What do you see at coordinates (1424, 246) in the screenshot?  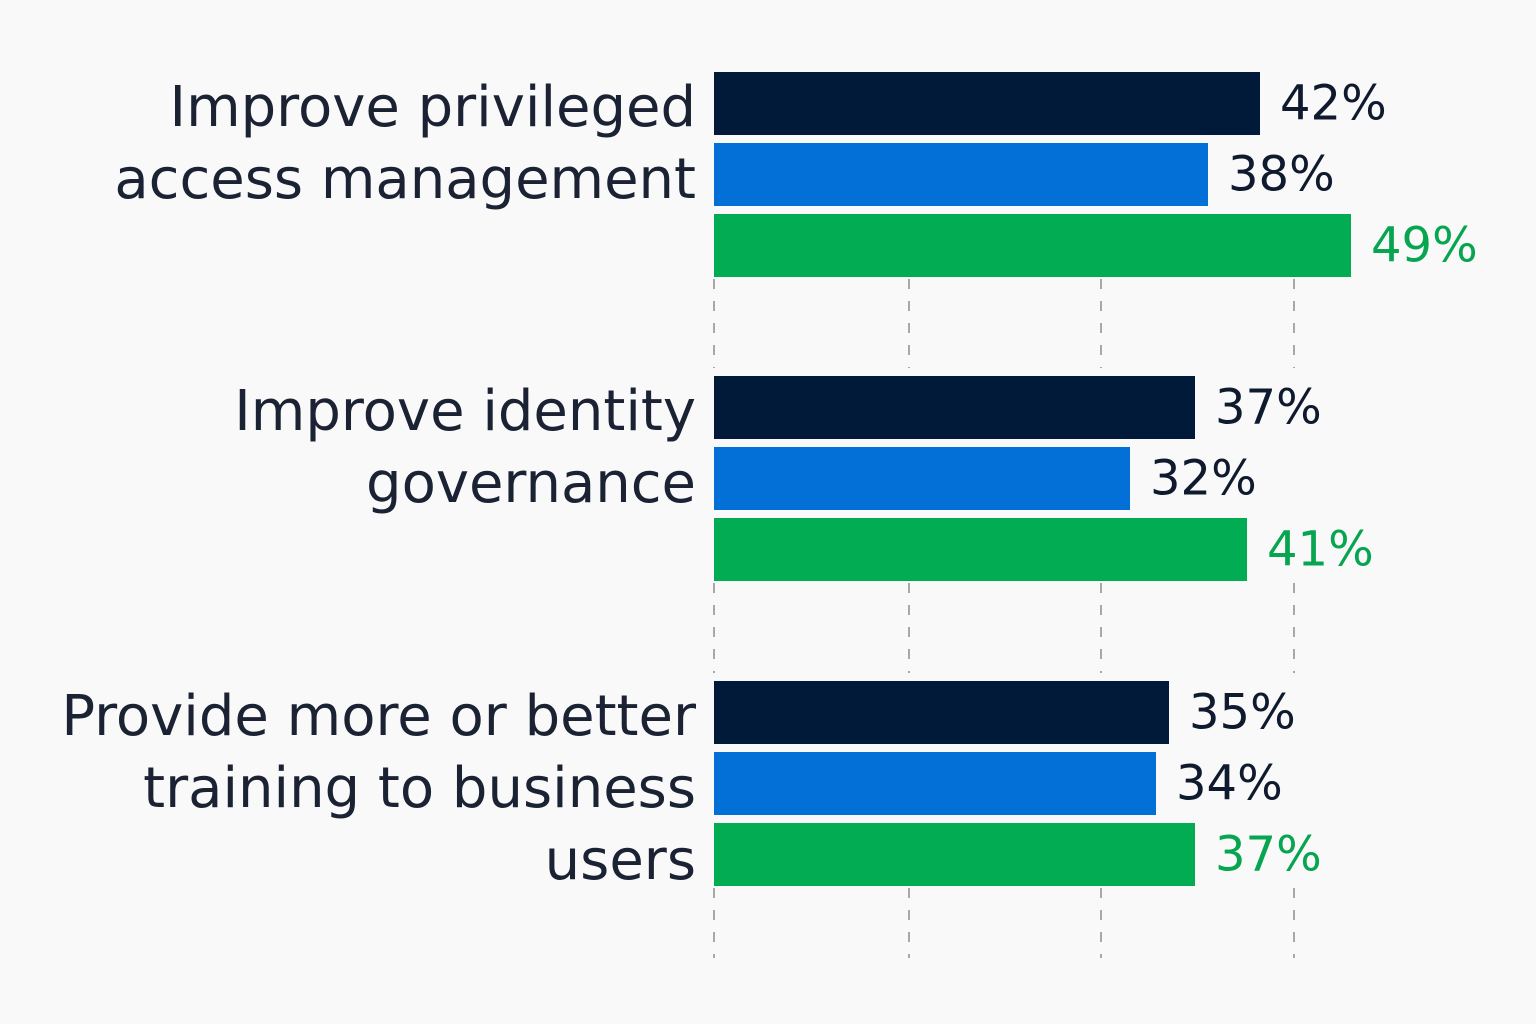 I see `value-label-0-2: 49%` at bounding box center [1424, 246].